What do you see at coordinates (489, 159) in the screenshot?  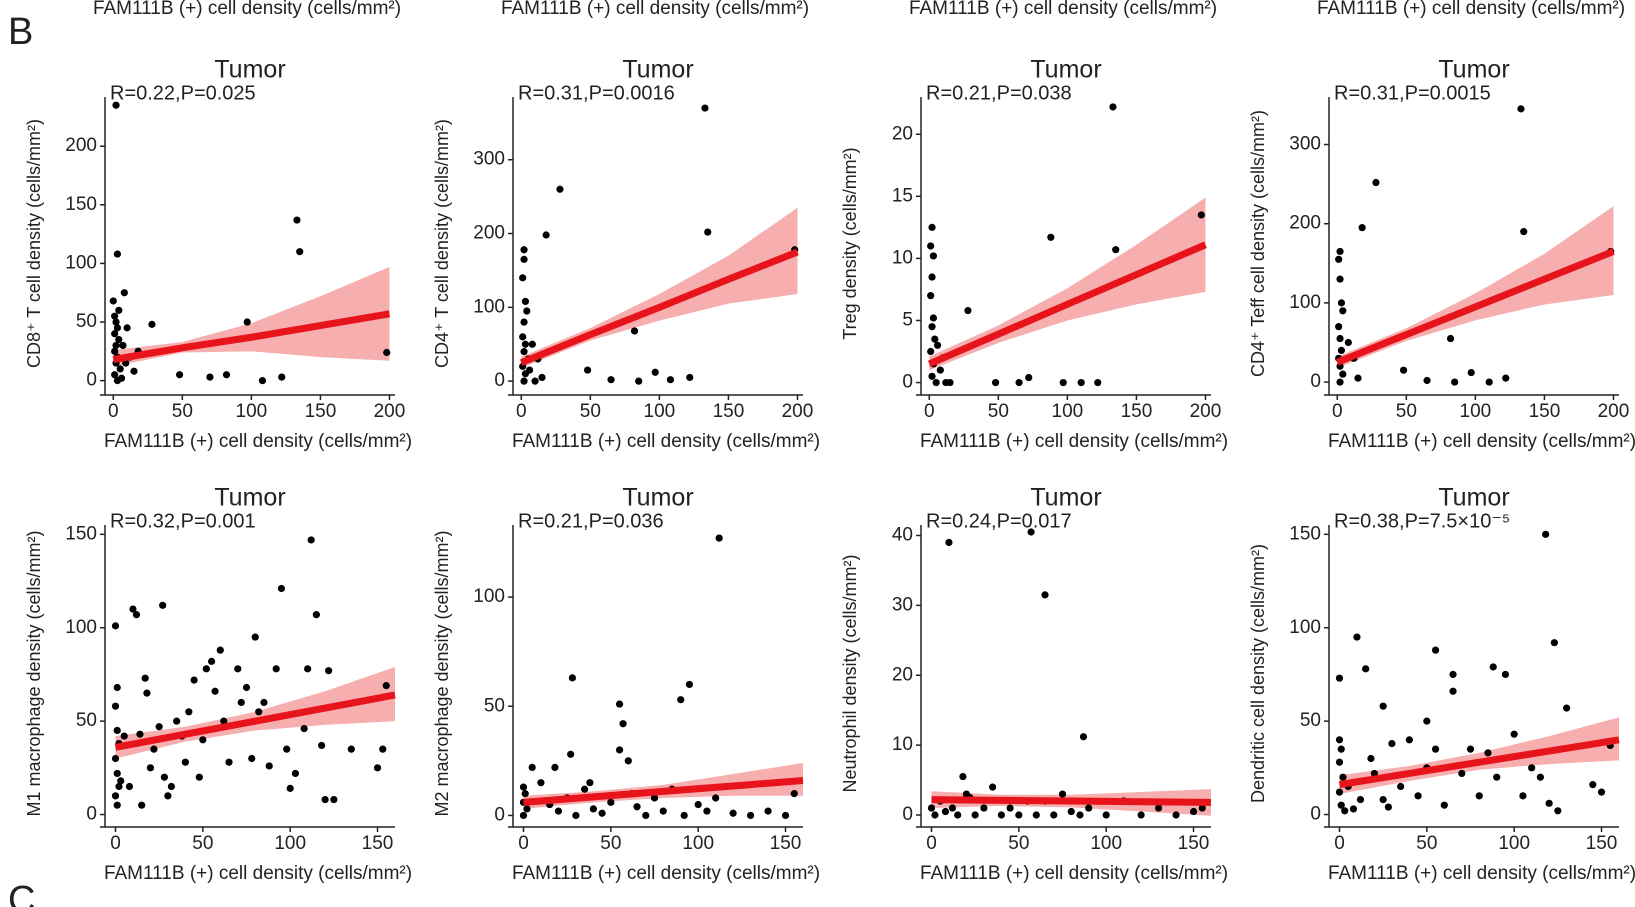 I see `y-tick-label: 300` at bounding box center [489, 159].